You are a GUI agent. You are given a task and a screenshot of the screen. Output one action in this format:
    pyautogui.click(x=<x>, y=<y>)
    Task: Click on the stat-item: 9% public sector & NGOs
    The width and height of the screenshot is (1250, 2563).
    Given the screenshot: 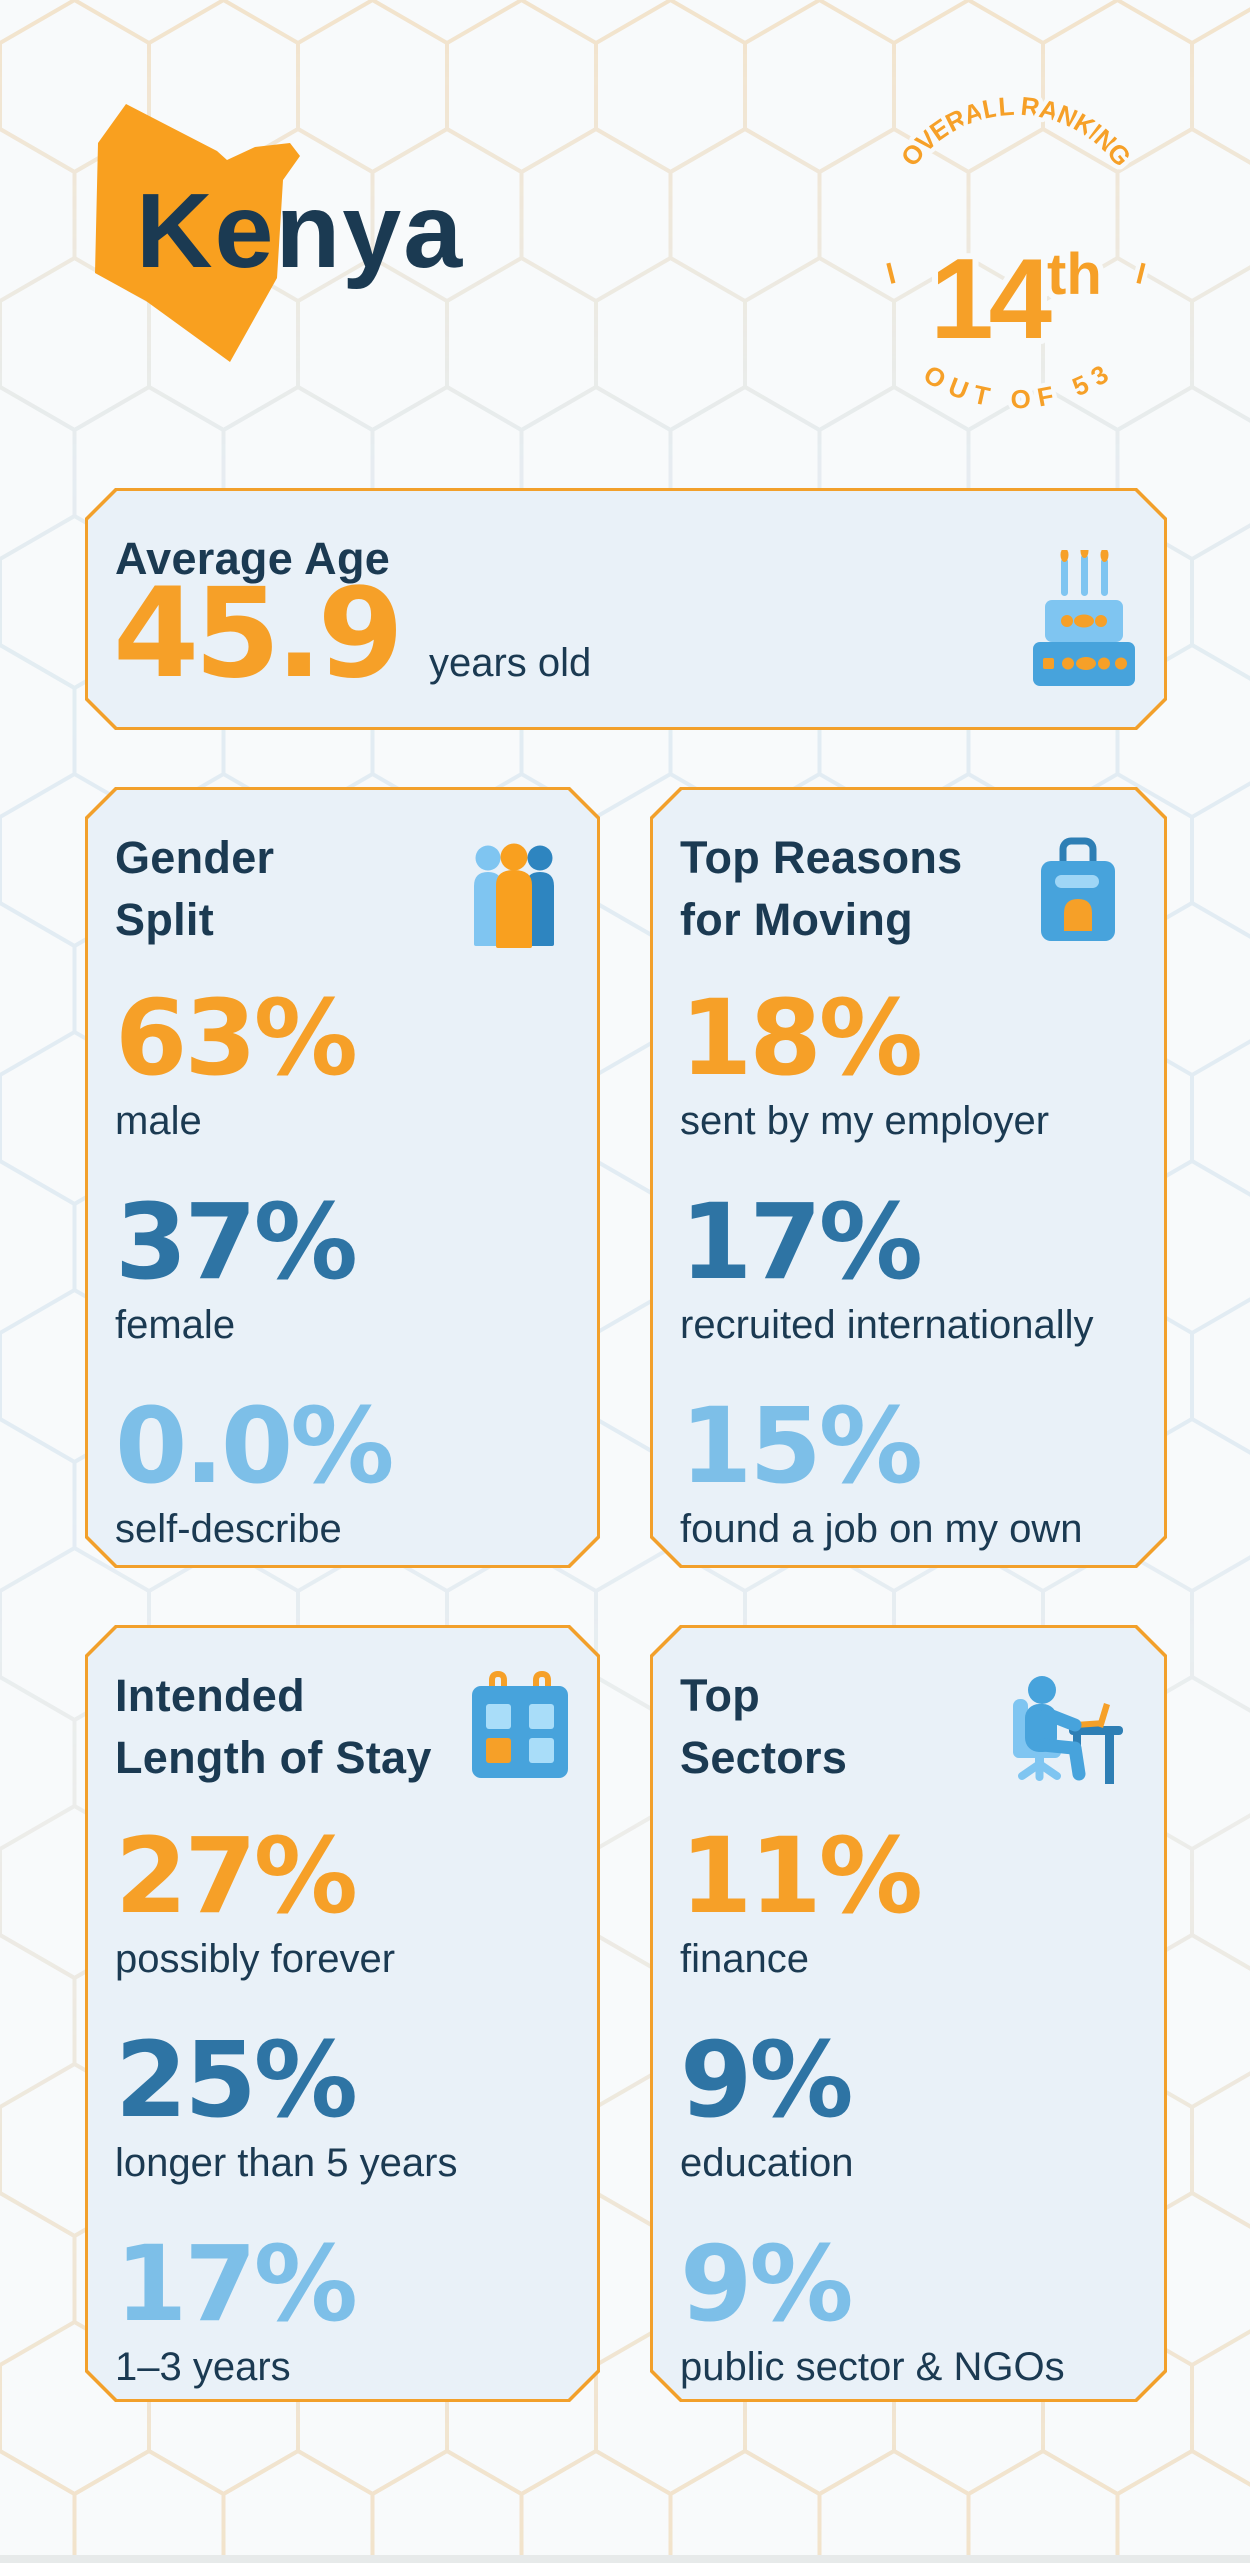 What is the action you would take?
    pyautogui.click(x=916, y=2311)
    